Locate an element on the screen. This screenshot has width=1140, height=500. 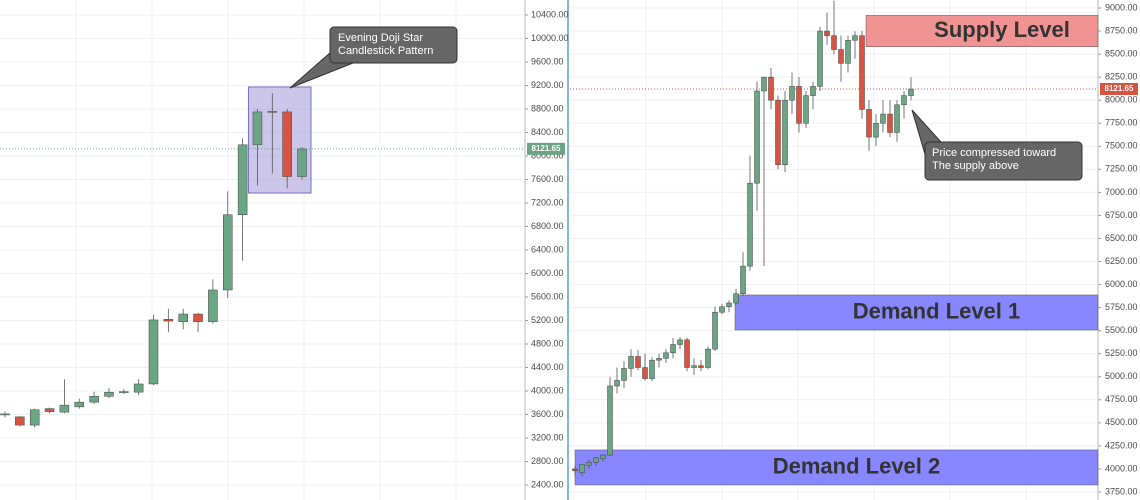
y-tick-label: 5750.00 is located at coordinates (1121, 307).